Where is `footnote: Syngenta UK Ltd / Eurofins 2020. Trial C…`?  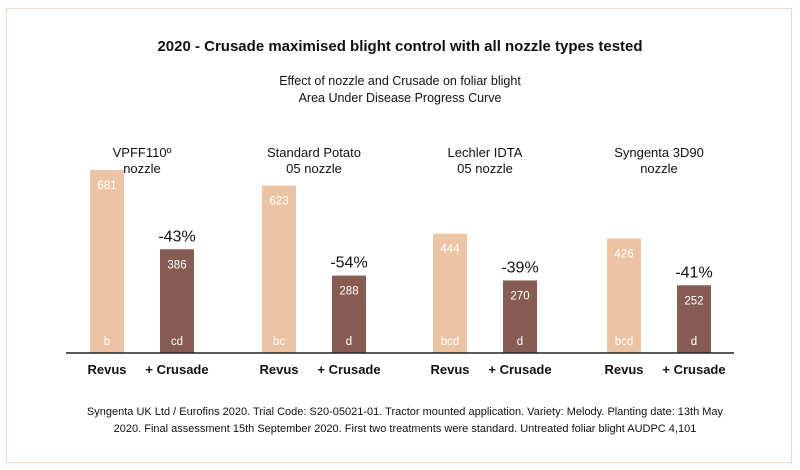 footnote: Syngenta UK Ltd / Eurofins 2020. Trial C… is located at coordinates (405, 421).